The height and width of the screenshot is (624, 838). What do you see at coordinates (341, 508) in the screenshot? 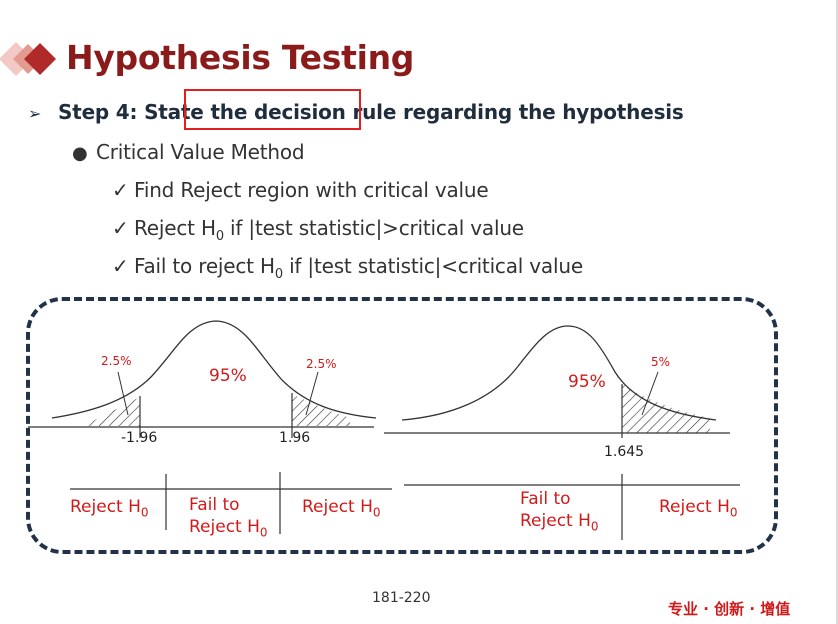
I see `region-reject-right: Reject H0` at bounding box center [341, 508].